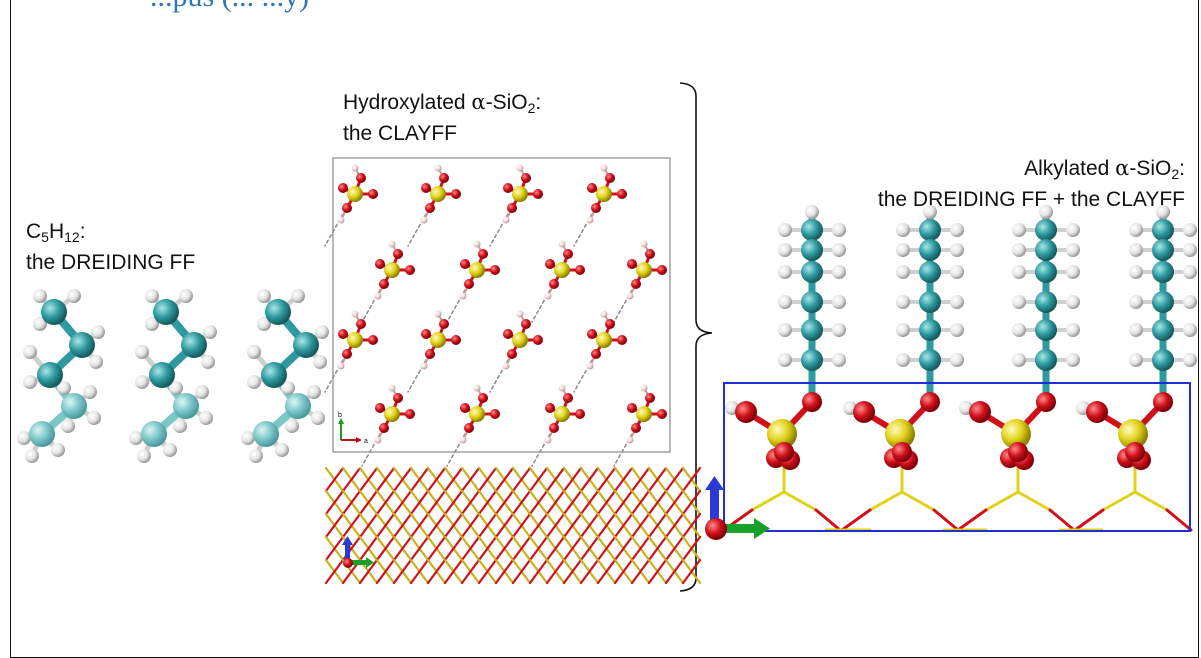  What do you see at coordinates (353, 428) in the screenshot?
I see `top-view-axes: b a` at bounding box center [353, 428].